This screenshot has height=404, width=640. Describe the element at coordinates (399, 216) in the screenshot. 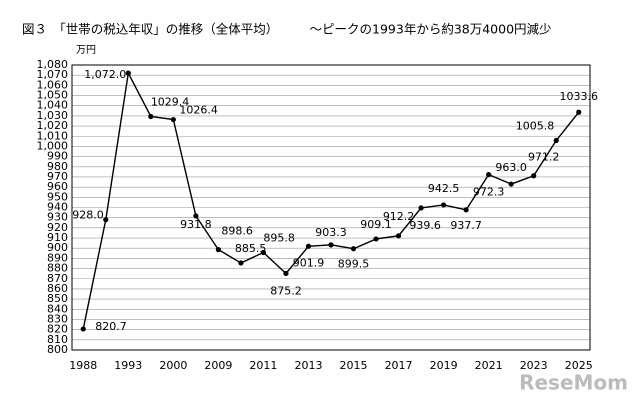

I see `data-label: 912.2` at that location.